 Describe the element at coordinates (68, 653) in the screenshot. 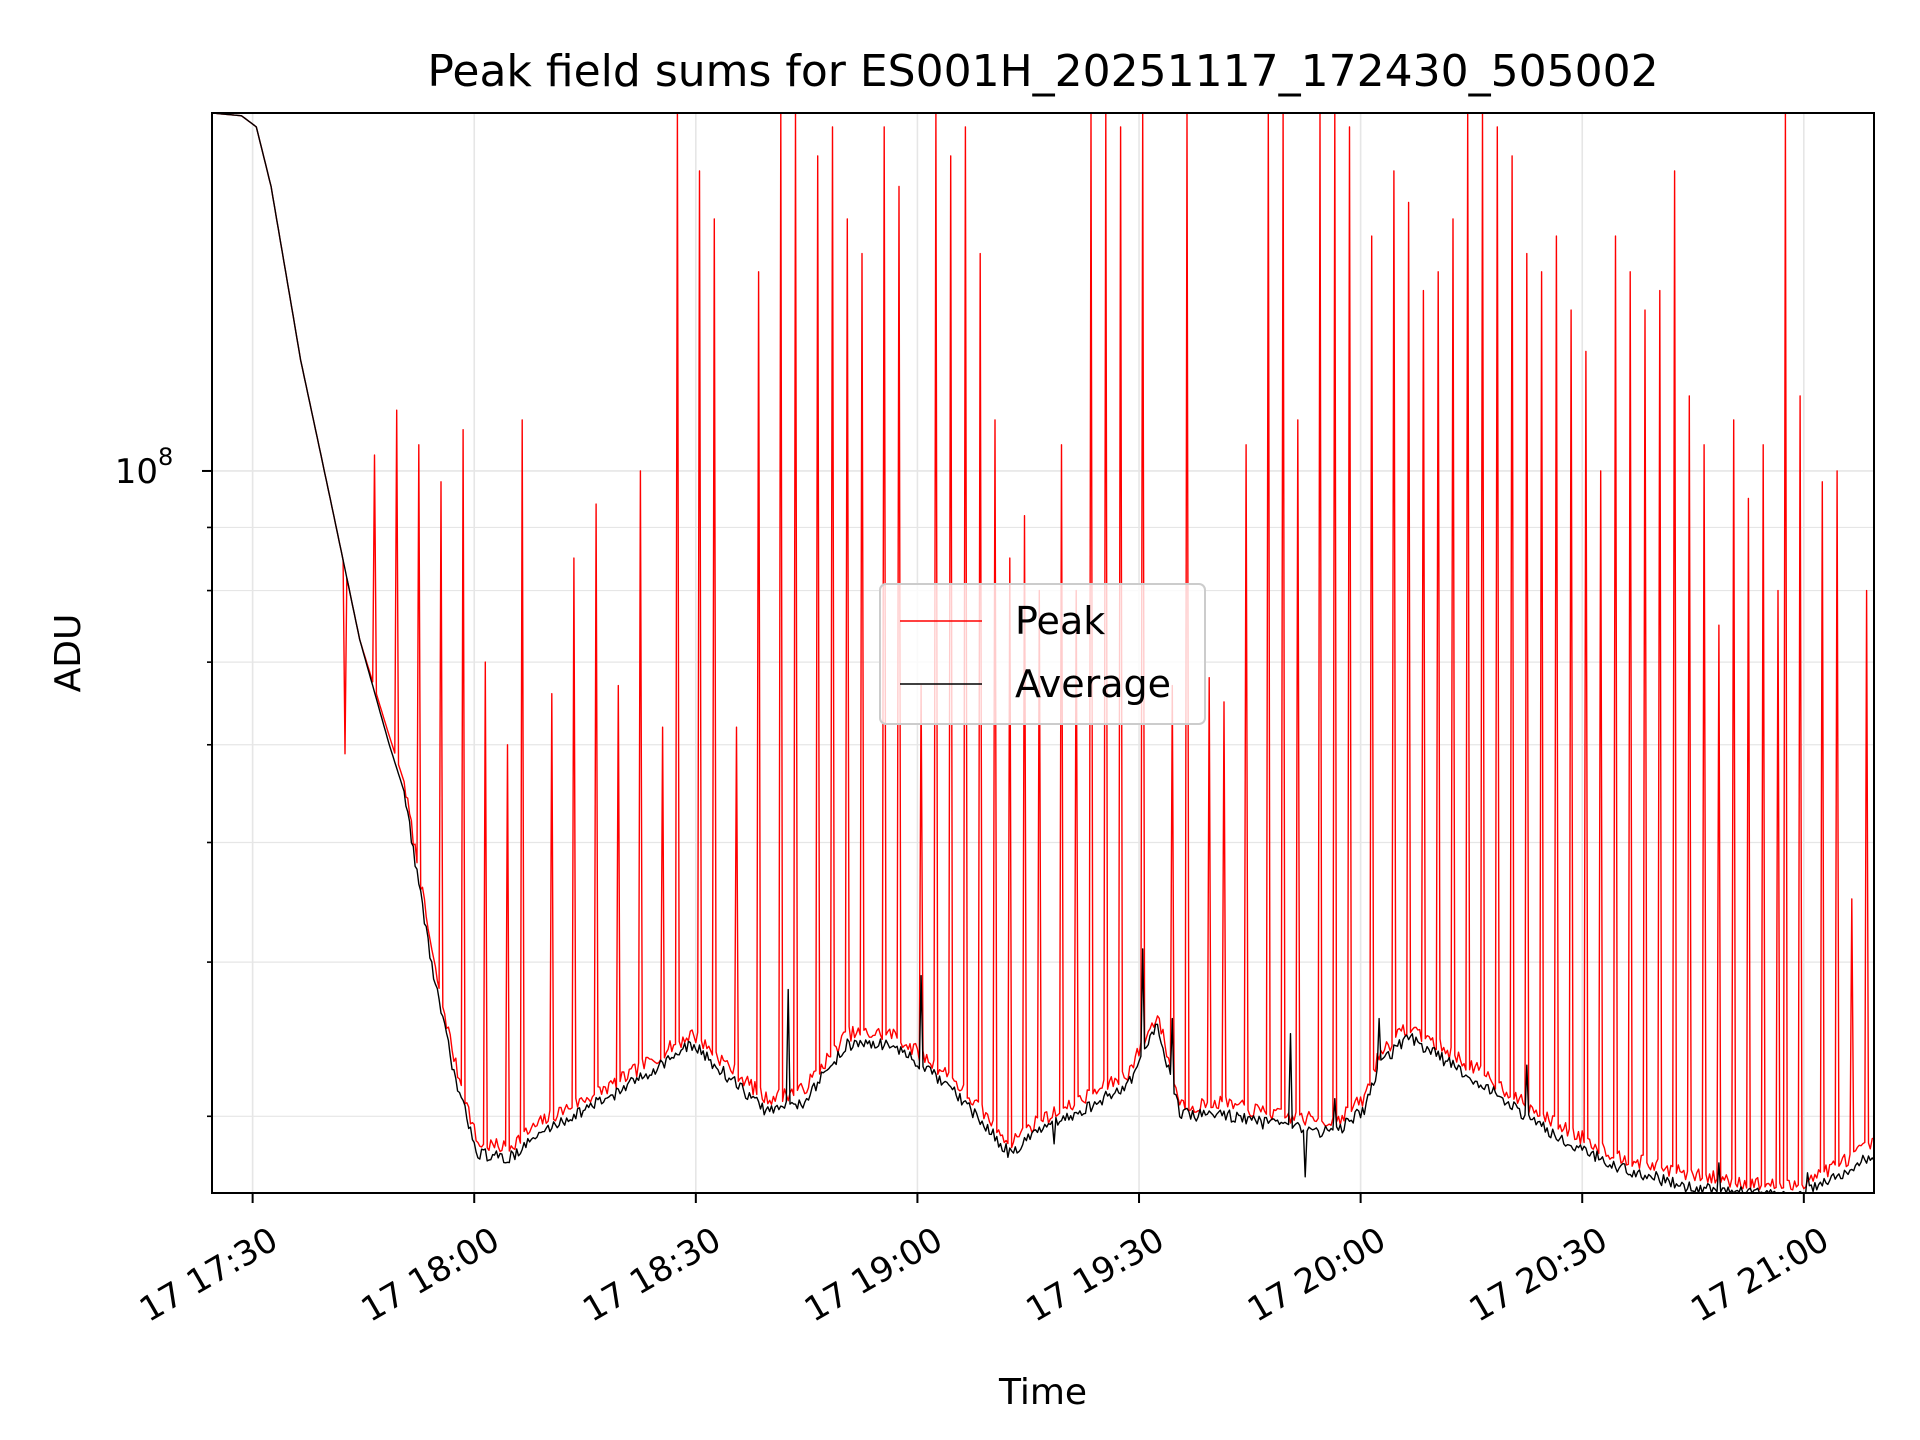

I see `y-axis-label: ADU` at that location.